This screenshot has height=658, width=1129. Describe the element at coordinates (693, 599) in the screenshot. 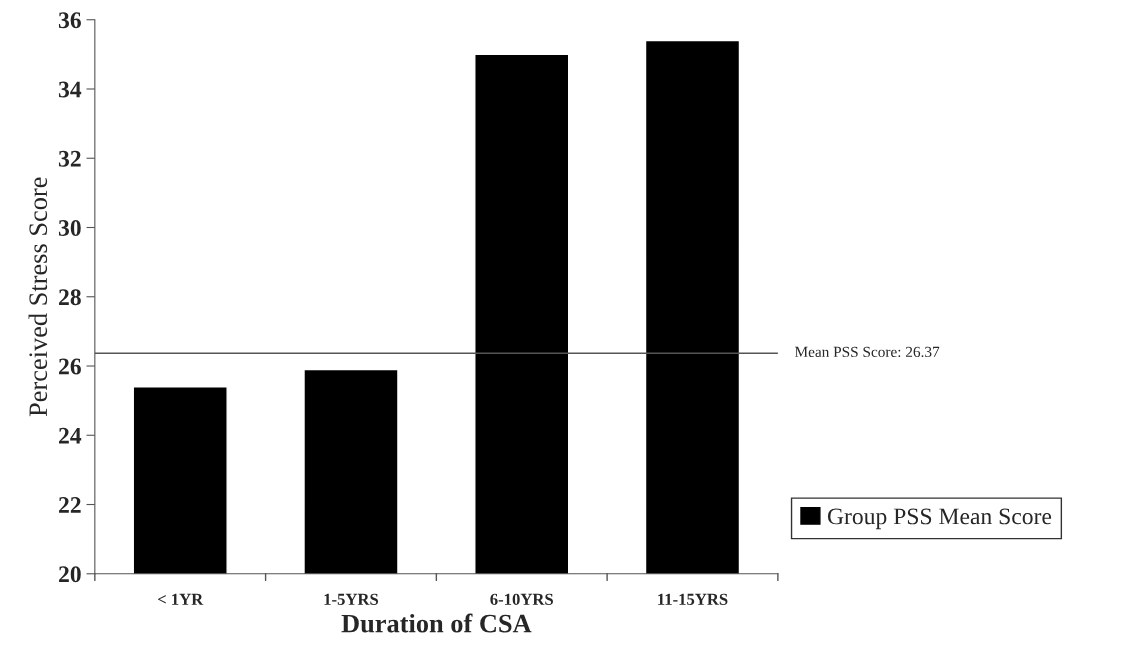

I see `x-tick-label: 11-15YRS` at that location.